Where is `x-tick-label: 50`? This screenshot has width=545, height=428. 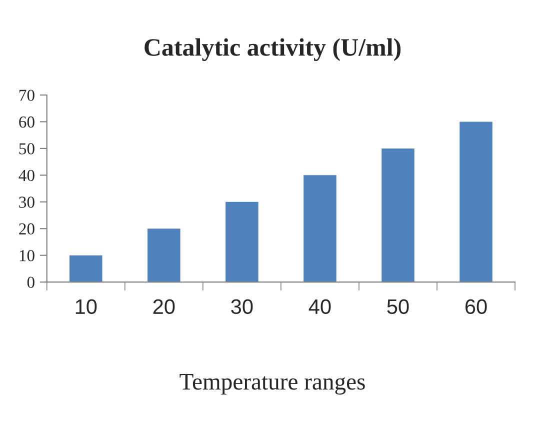 x-tick-label: 50 is located at coordinates (398, 306).